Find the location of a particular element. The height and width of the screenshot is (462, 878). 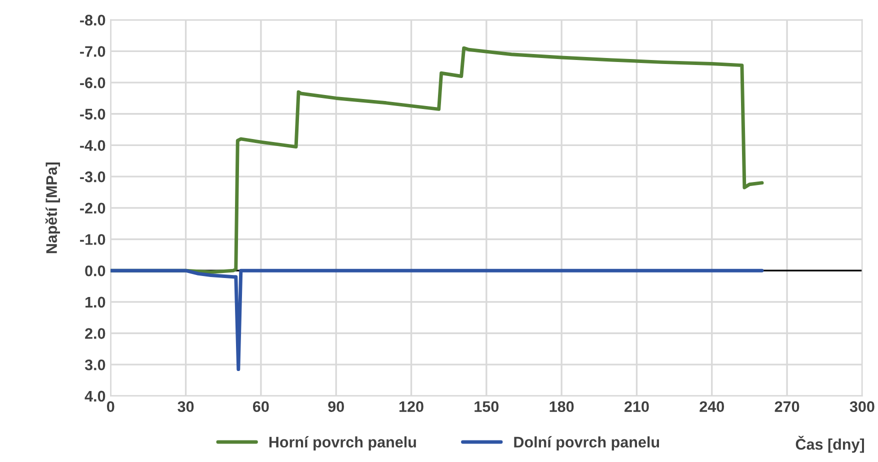

x-tick-label: 60 is located at coordinates (261, 406).